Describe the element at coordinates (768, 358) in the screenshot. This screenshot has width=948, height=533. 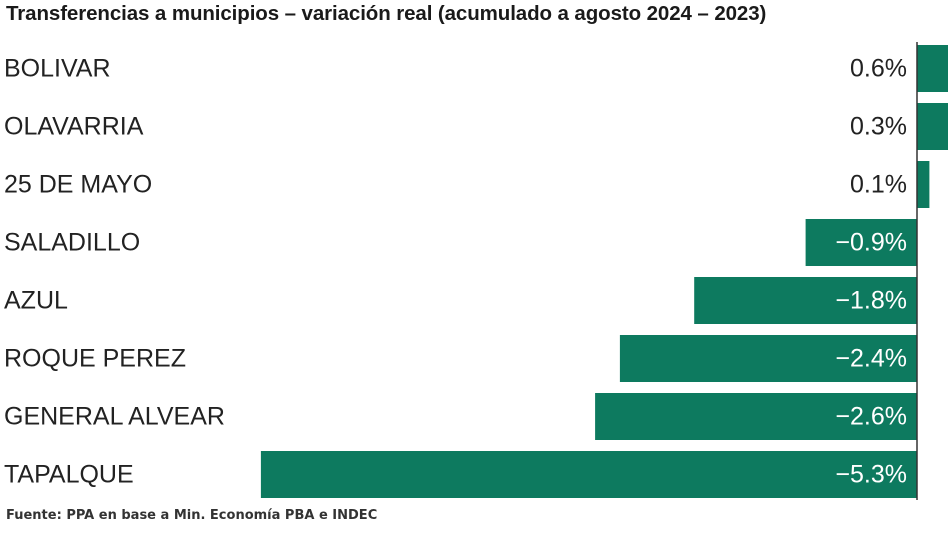
I see `bar-roque-perez` at that location.